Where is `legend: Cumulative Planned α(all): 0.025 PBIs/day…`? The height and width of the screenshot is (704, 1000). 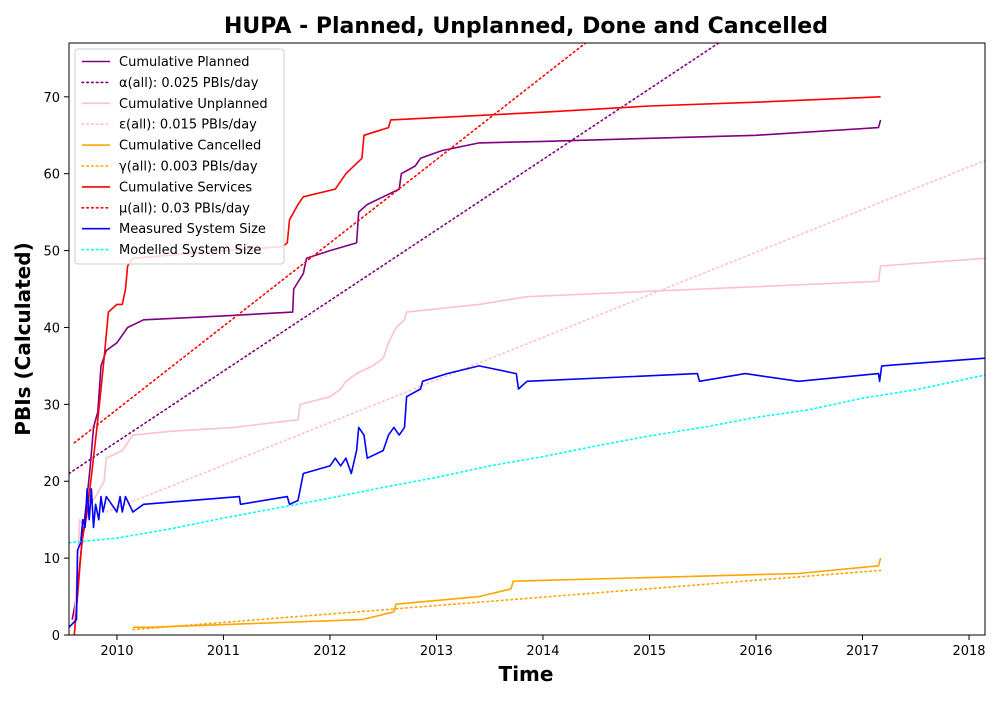 legend: Cumulative Planned α(all): 0.025 PBIs/day… is located at coordinates (179, 156).